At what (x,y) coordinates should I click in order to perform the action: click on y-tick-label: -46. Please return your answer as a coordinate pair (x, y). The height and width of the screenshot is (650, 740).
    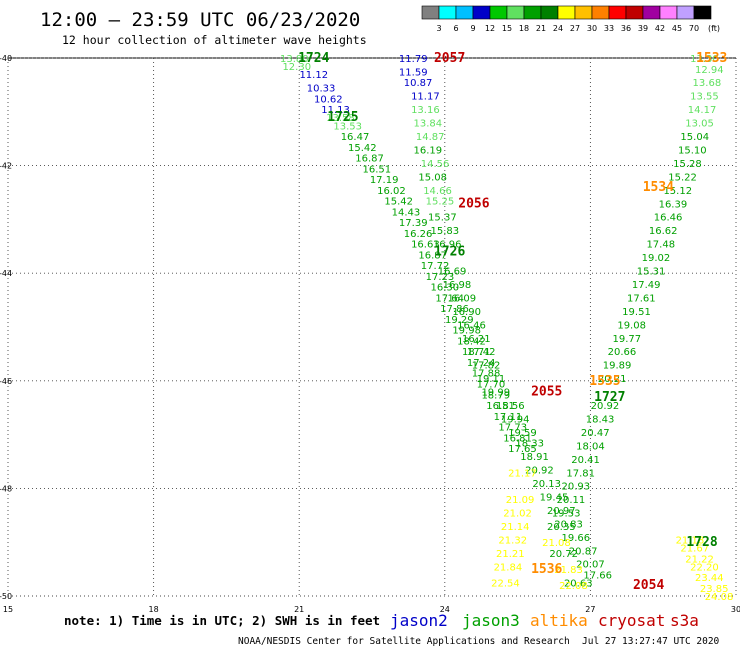
    Looking at the image, I should click on (6, 381).